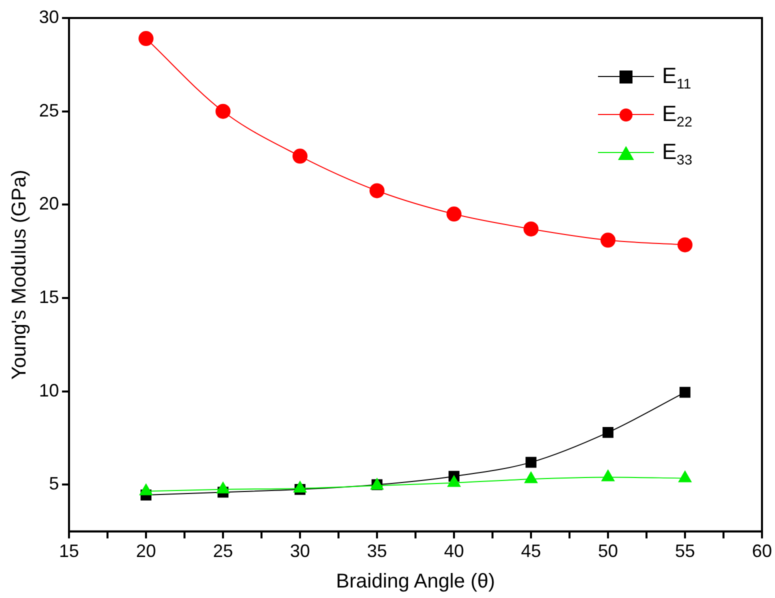 The height and width of the screenshot is (598, 775). Describe the element at coordinates (677, 115) in the screenshot. I see `legend-label: E$_{22}$` at that location.